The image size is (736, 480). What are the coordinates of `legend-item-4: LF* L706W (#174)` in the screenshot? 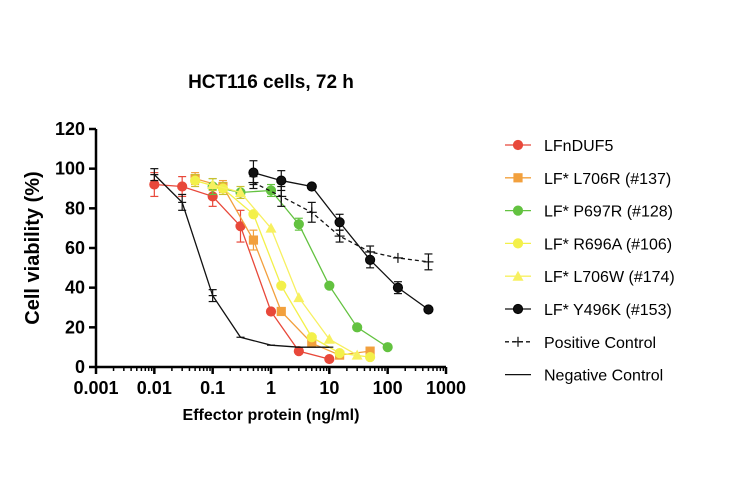 It's located at (590, 277).